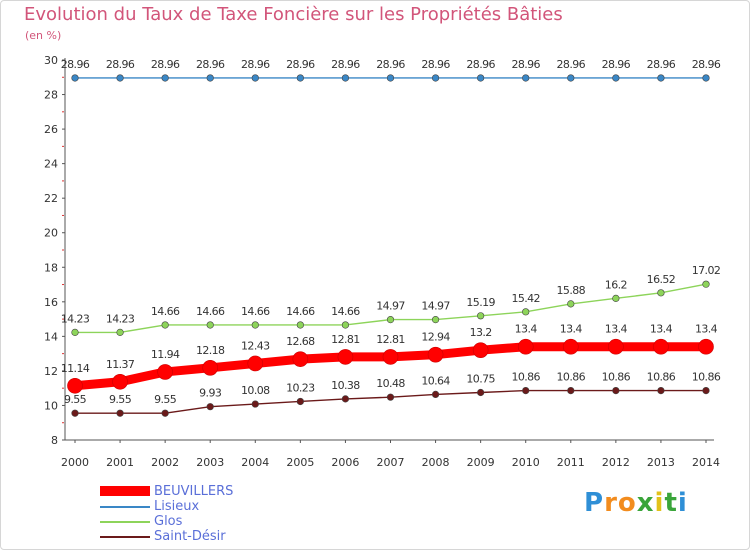  I want to click on data-label-glos: 15.42, so click(525, 298).